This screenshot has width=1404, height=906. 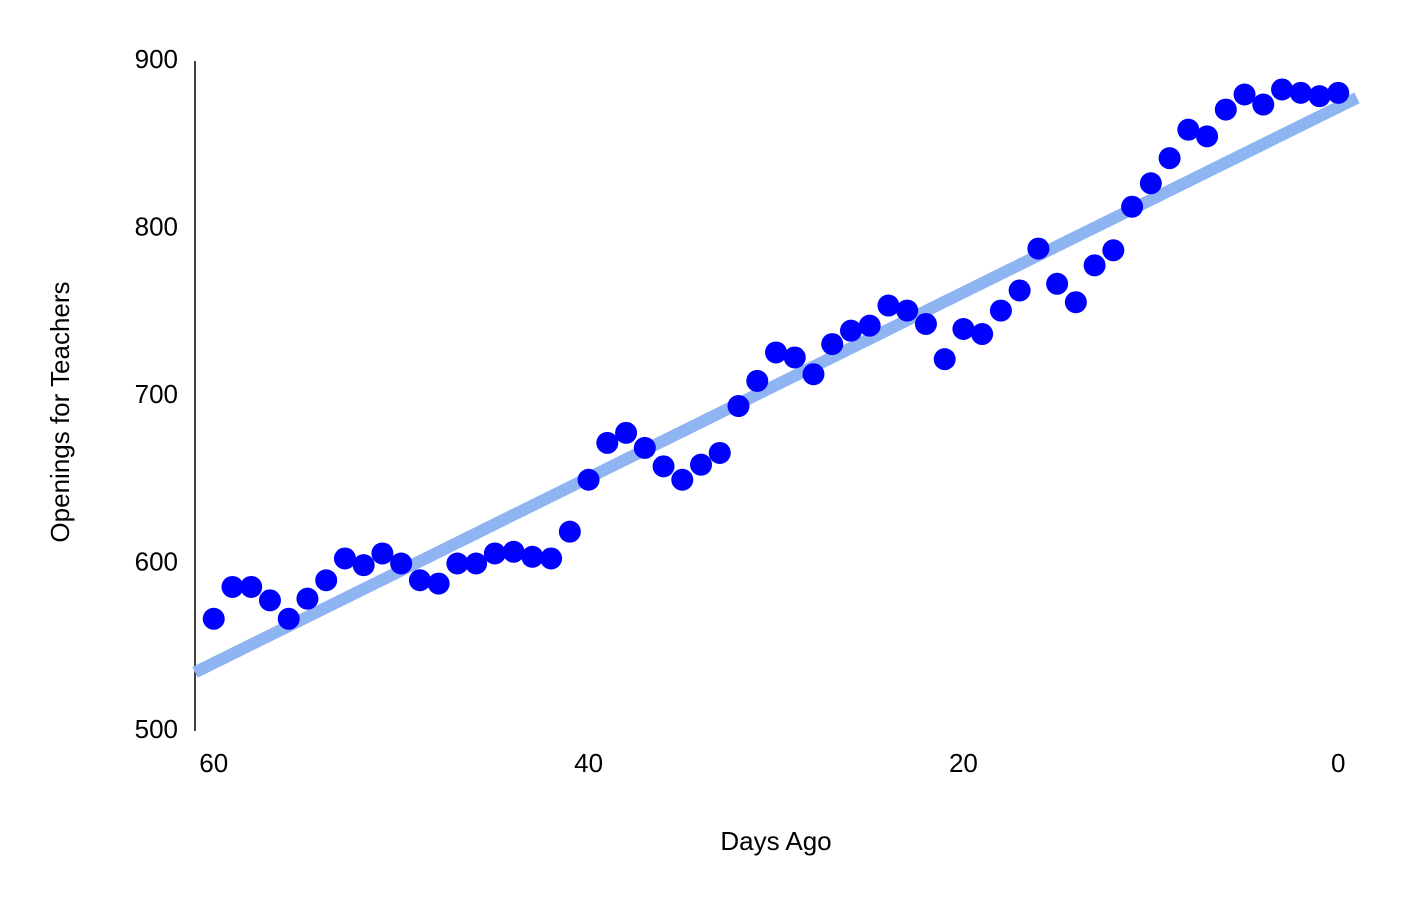 I want to click on x-axis-label: Days Ago, so click(x=775, y=841).